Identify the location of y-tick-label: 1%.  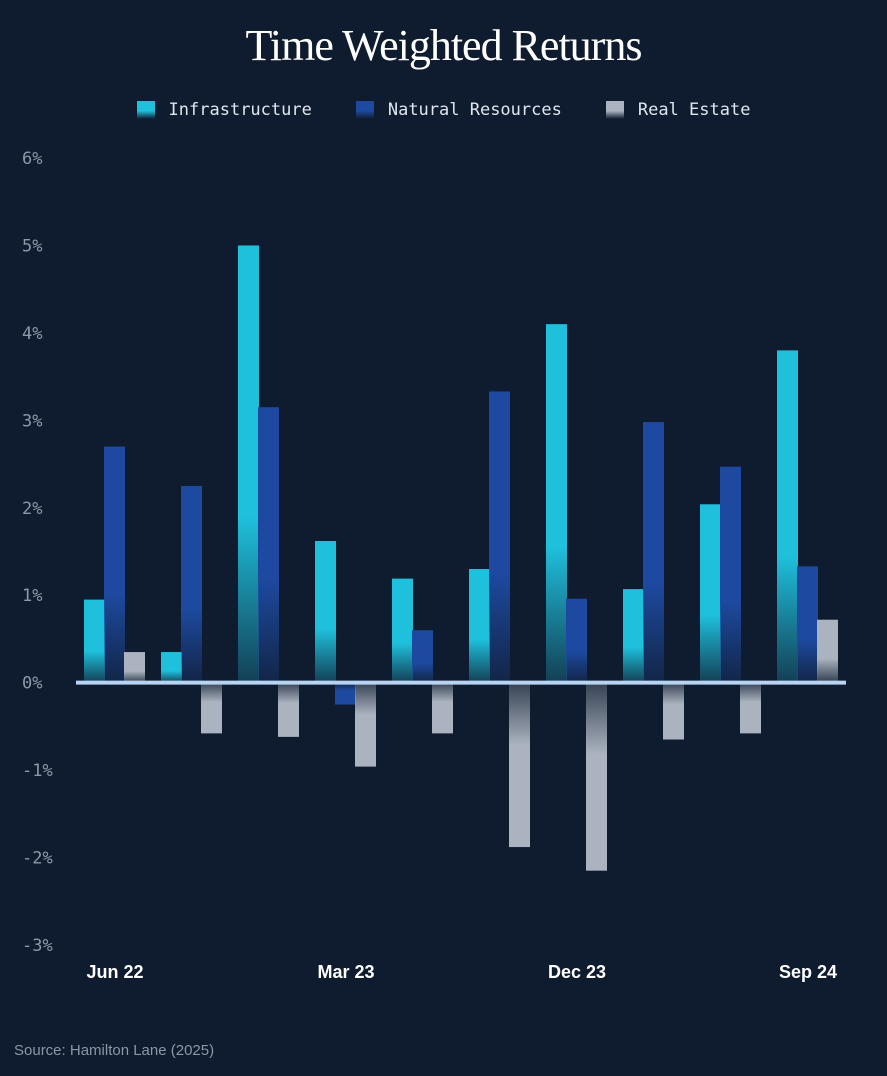
(32, 596).